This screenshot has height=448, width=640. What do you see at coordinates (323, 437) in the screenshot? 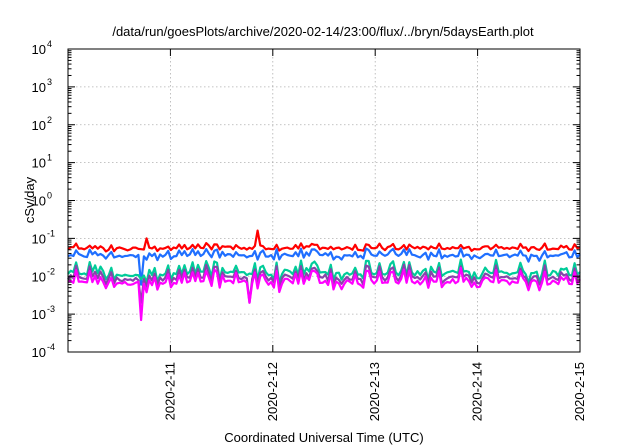
I see `x-axis-label: Coordinated Universal Time (UTC)` at bounding box center [323, 437].